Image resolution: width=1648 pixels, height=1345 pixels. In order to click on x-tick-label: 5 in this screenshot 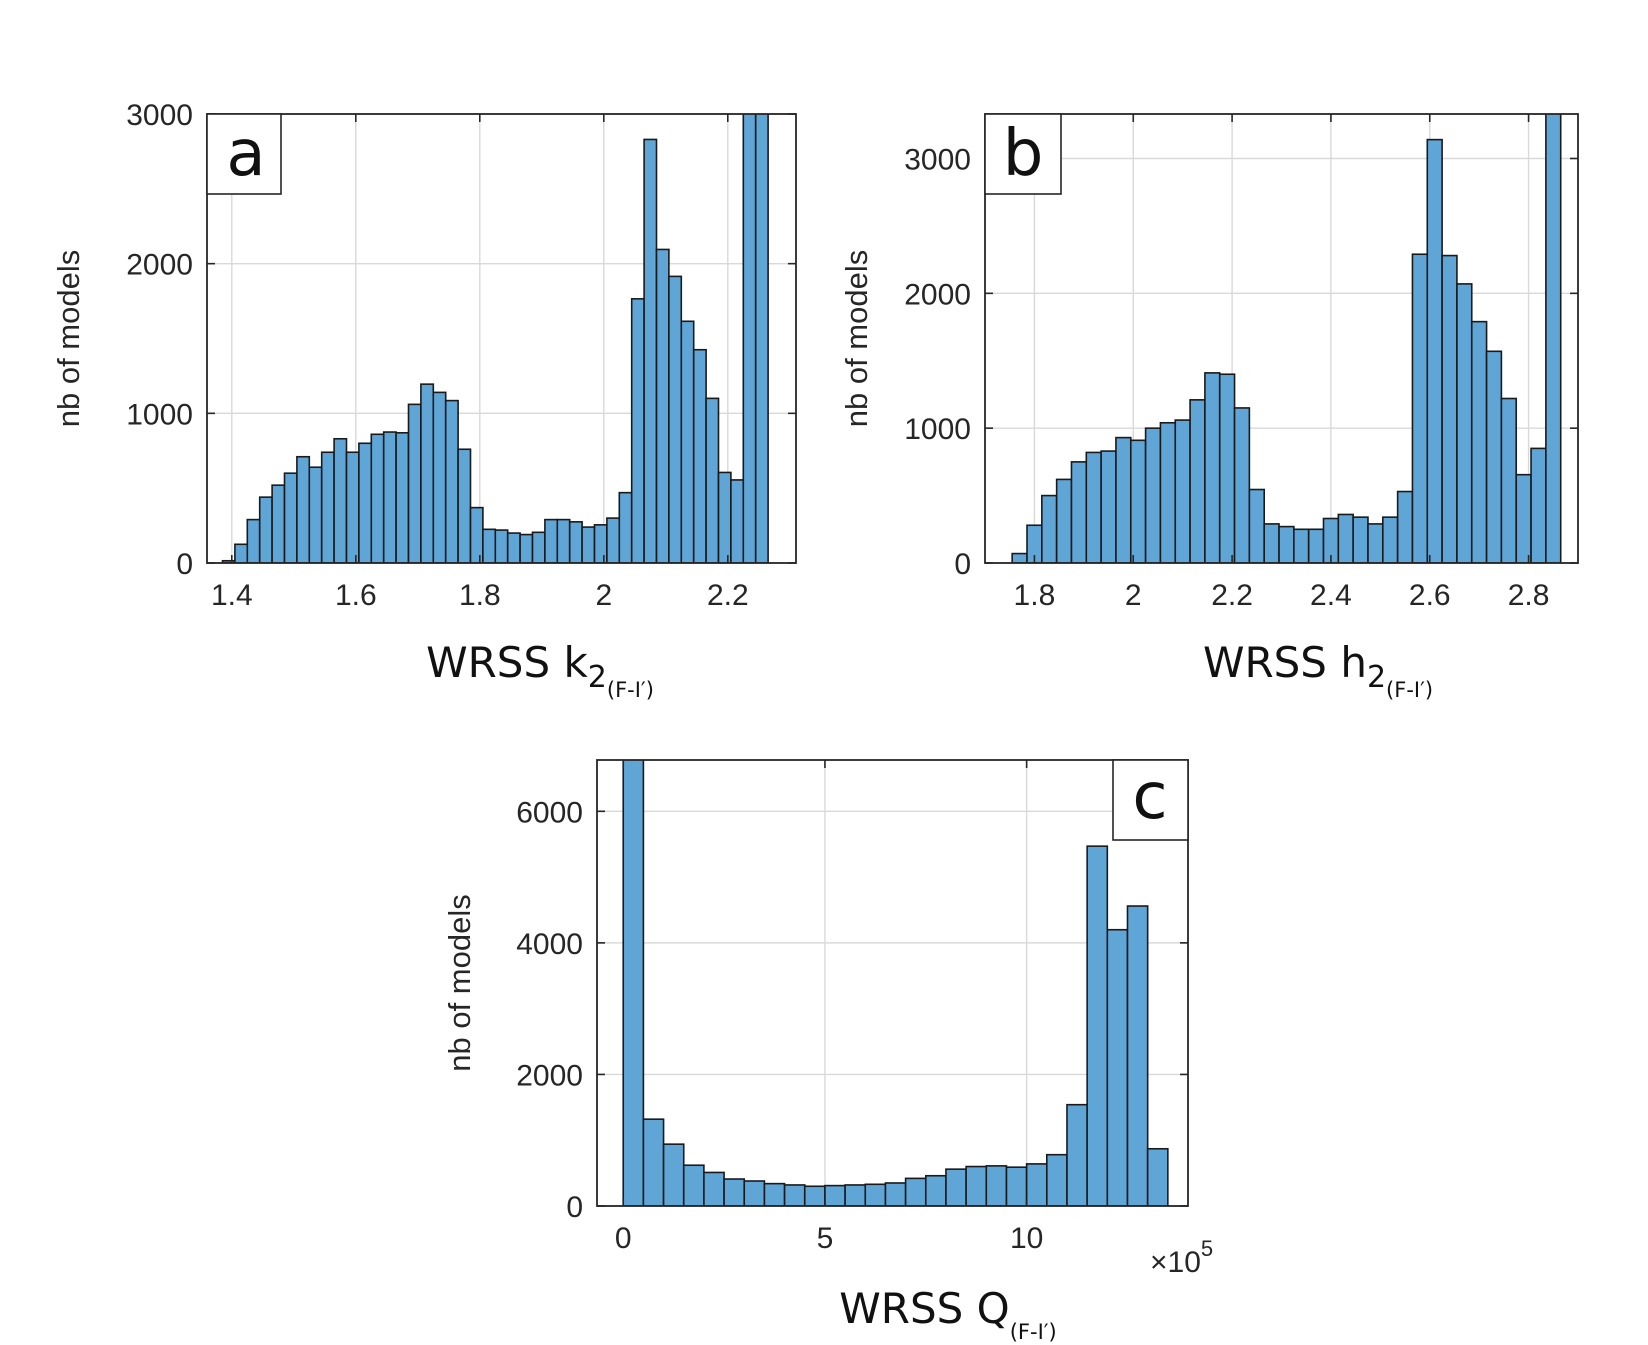, I will do `click(825, 1238)`.